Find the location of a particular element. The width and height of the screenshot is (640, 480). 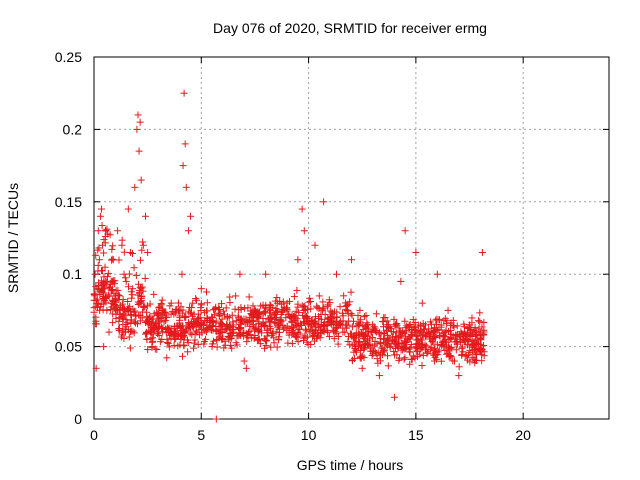

x-tick-label: 15 is located at coordinates (416, 435).